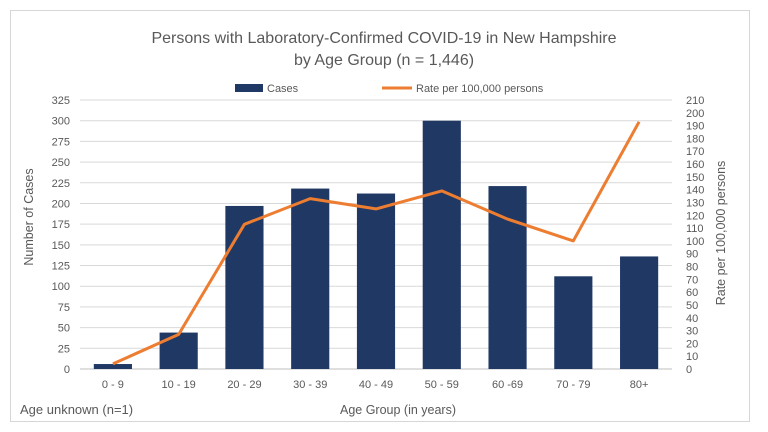 This screenshot has width=768, height=432. I want to click on age-unknown-note: Age unknown (n=1), so click(76, 409).